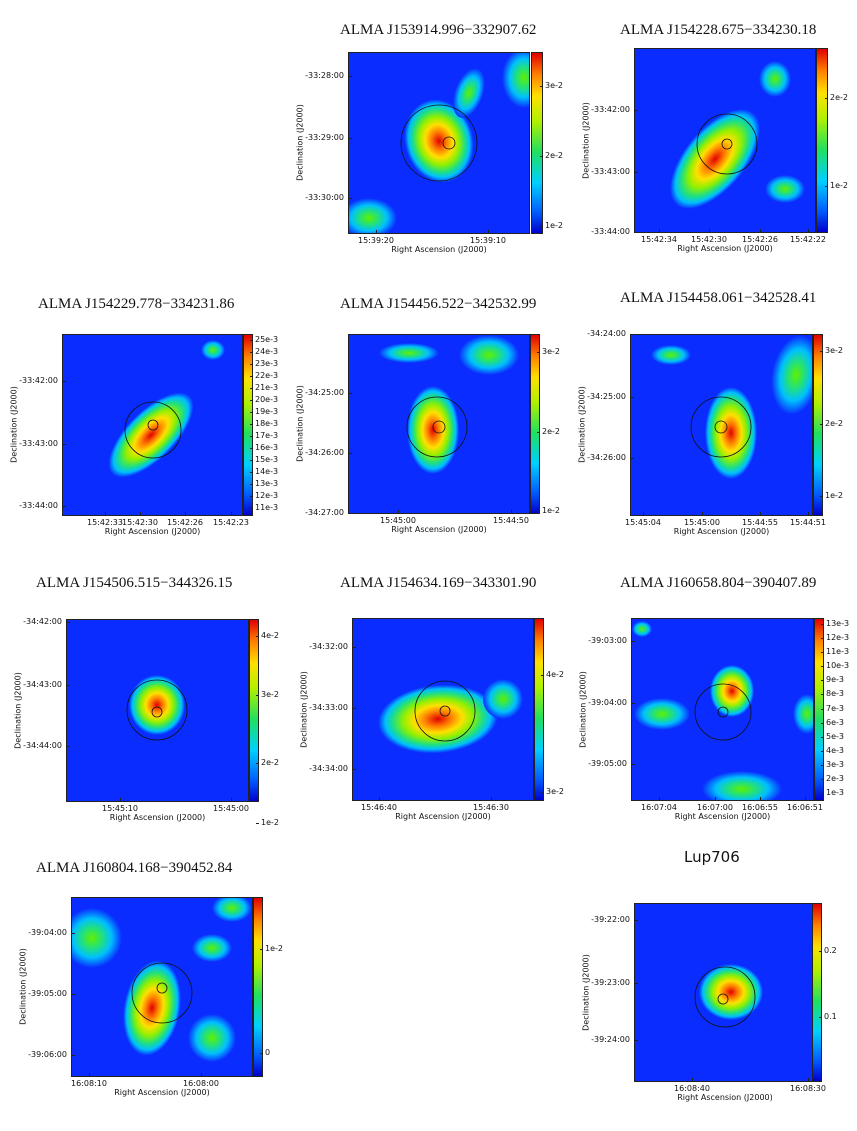 This screenshot has height=1131, width=857. I want to click on y-tick-label: -39:22:00, so click(610, 919).